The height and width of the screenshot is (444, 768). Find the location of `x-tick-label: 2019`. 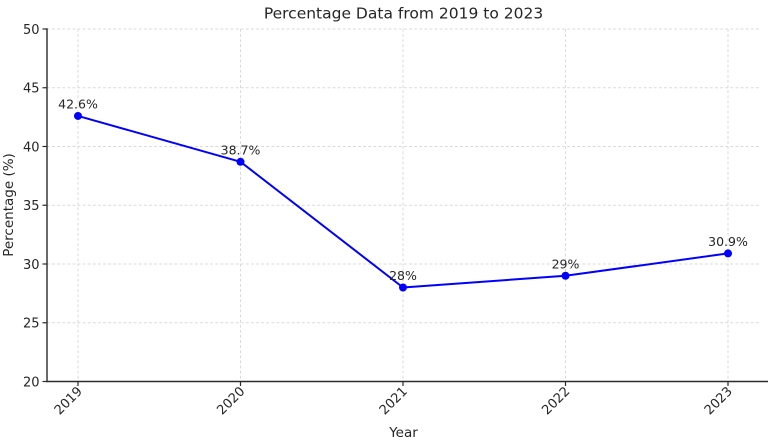

x-tick-label: 2019 is located at coordinates (69, 401).